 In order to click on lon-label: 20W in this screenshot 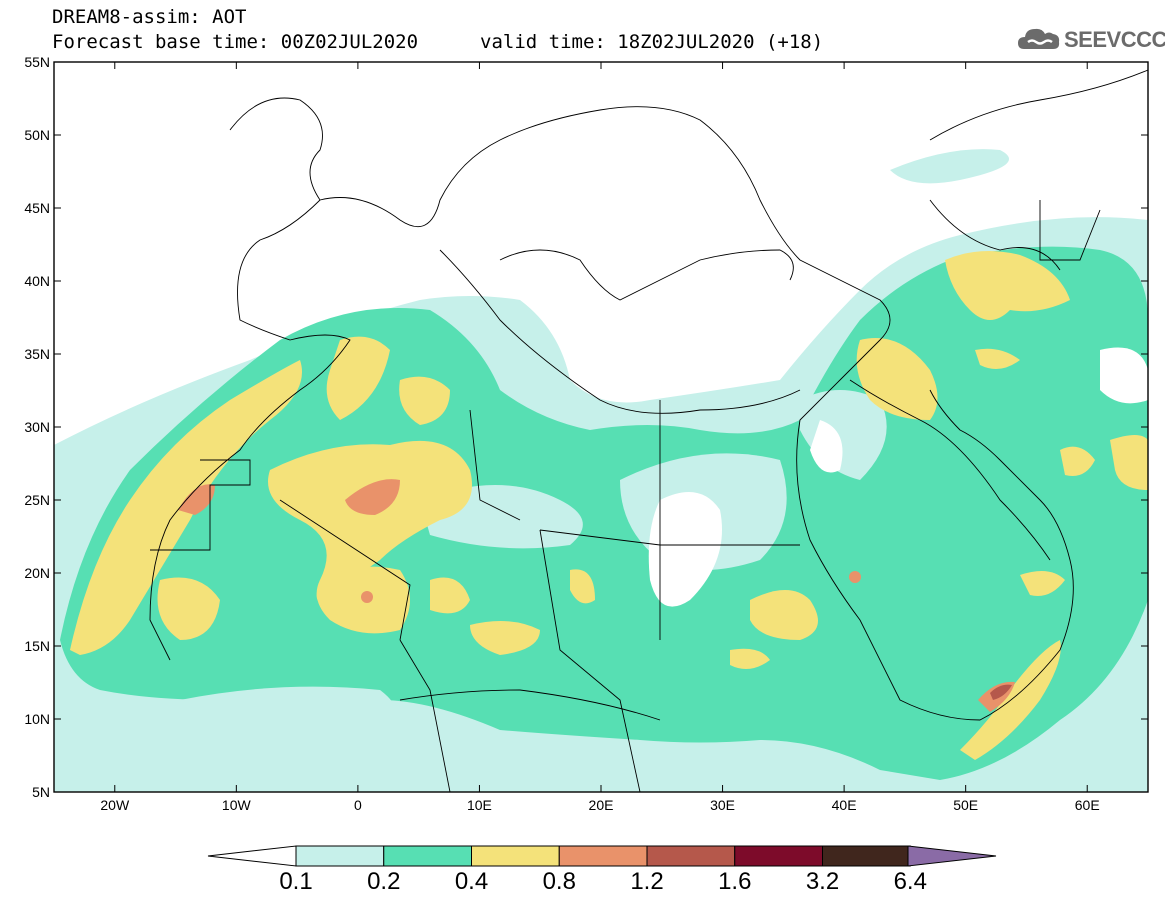, I will do `click(115, 805)`.